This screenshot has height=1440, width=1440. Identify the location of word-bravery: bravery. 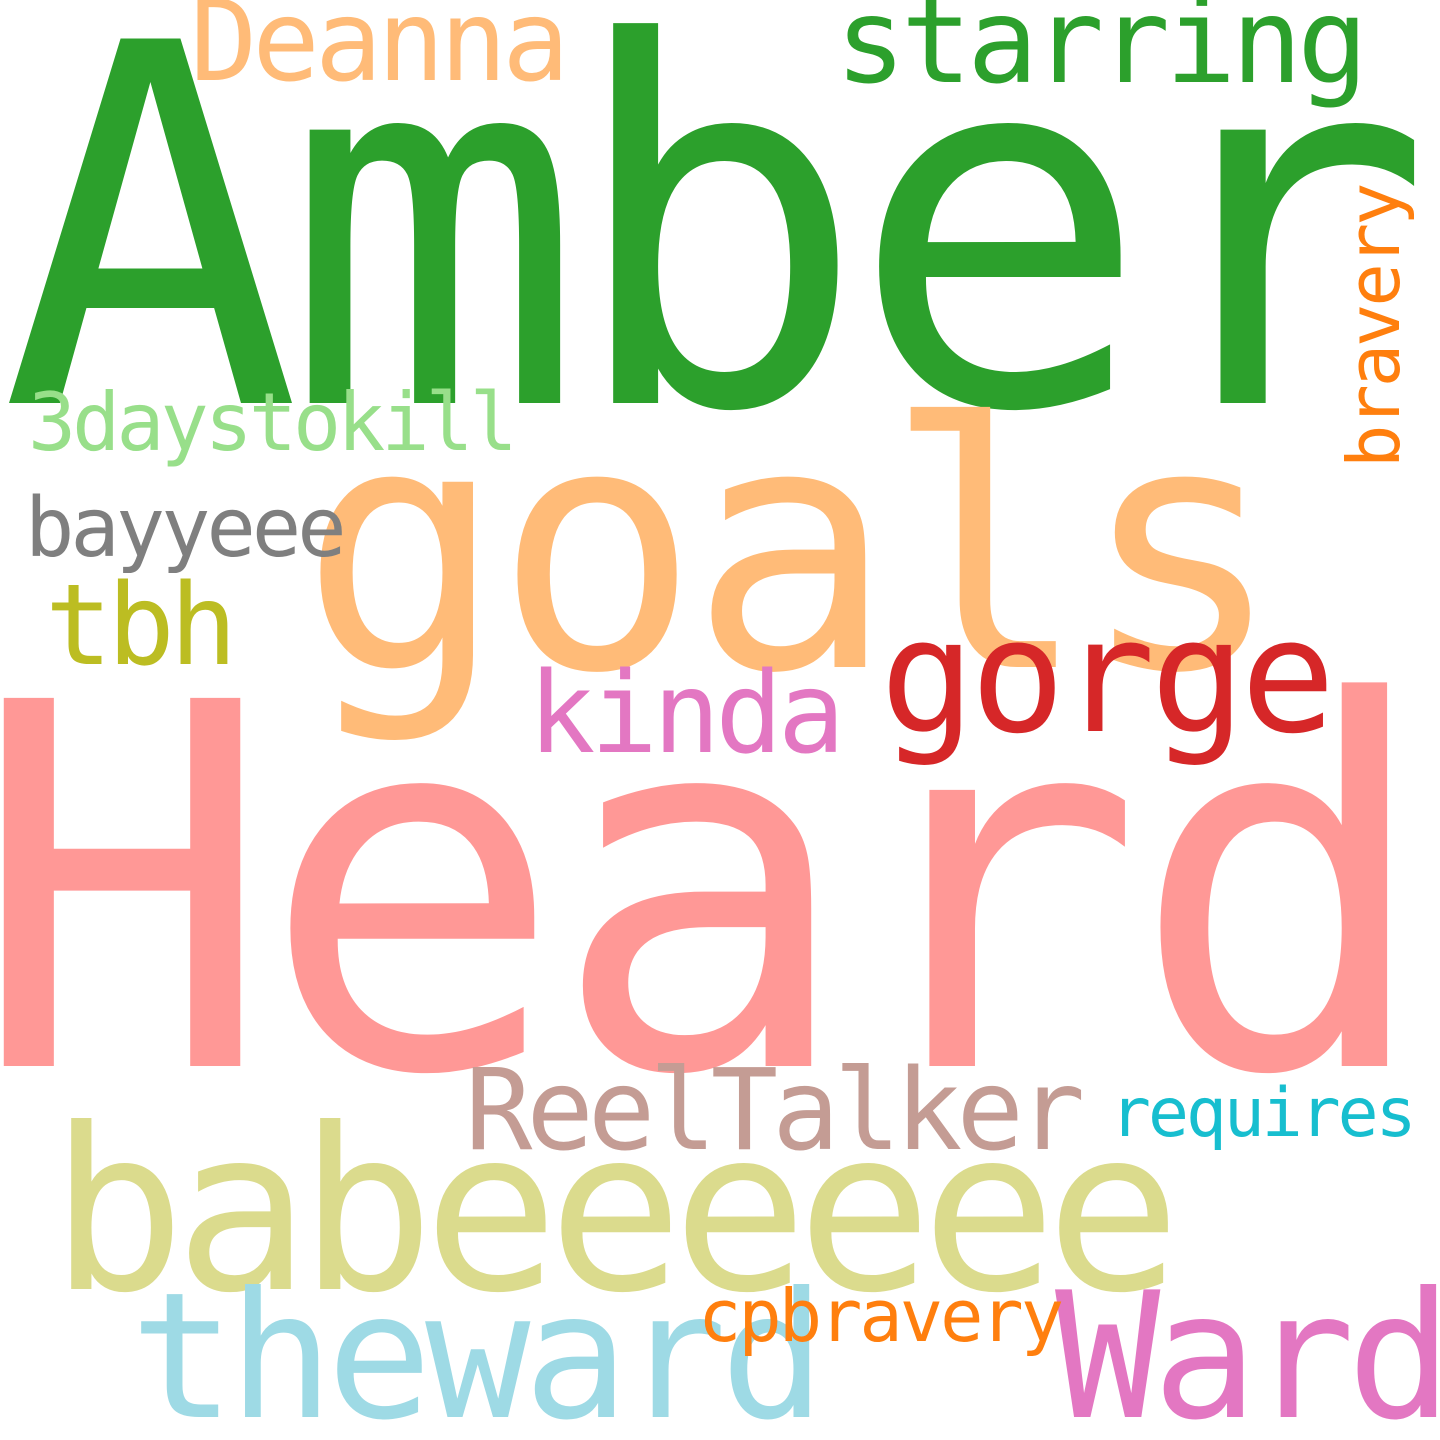
(1374, 326).